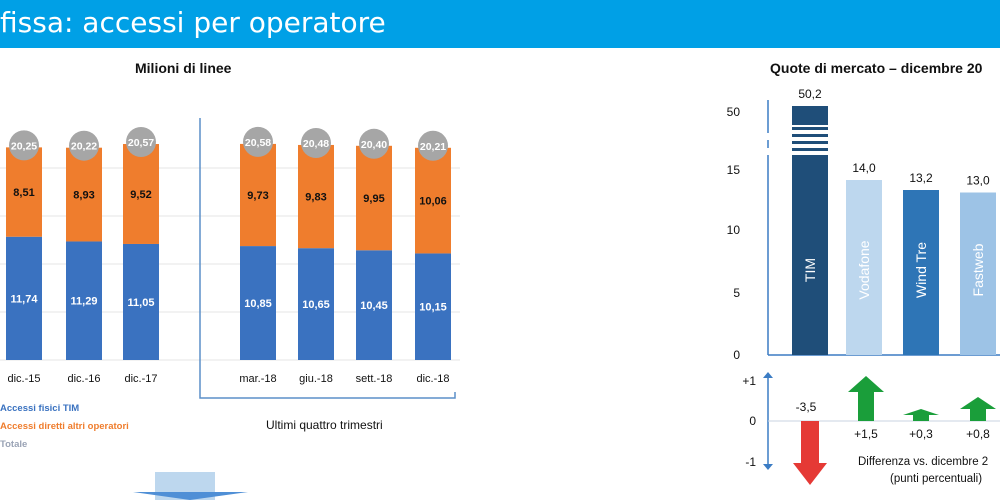 This screenshot has height=500, width=1000. I want to click on legend-item-totale: Totale, so click(14, 444).